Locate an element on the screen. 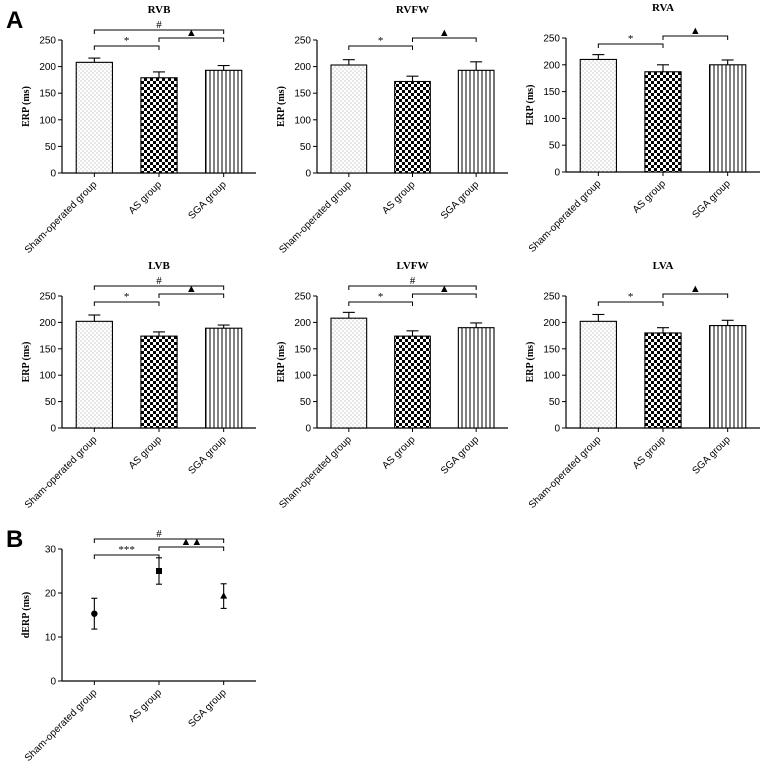  rvfw-category-label: AS group is located at coordinates (399, 198).